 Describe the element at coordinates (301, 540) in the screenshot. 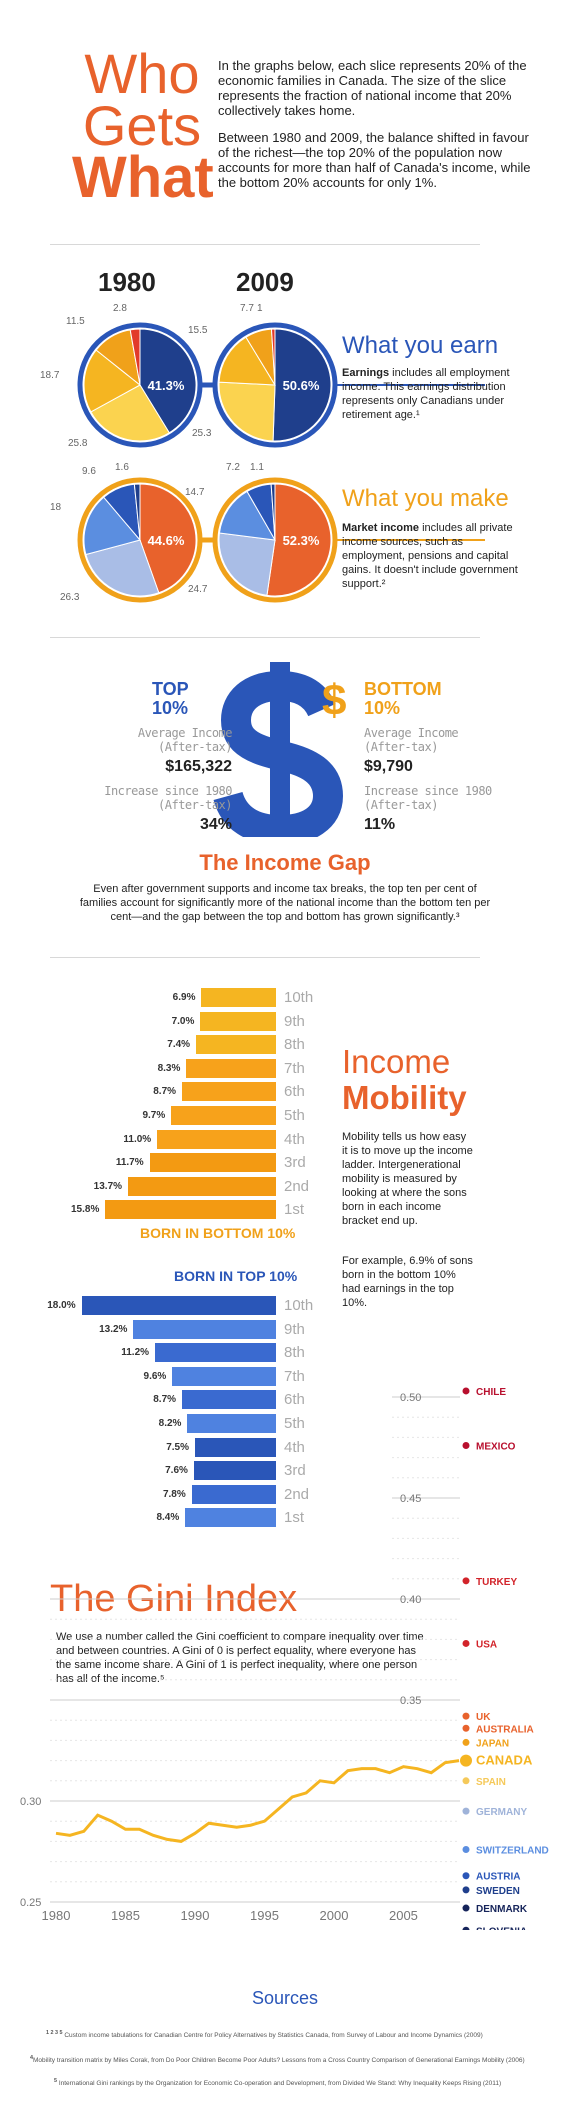

I see `pie-main-label: 52.3%` at that location.